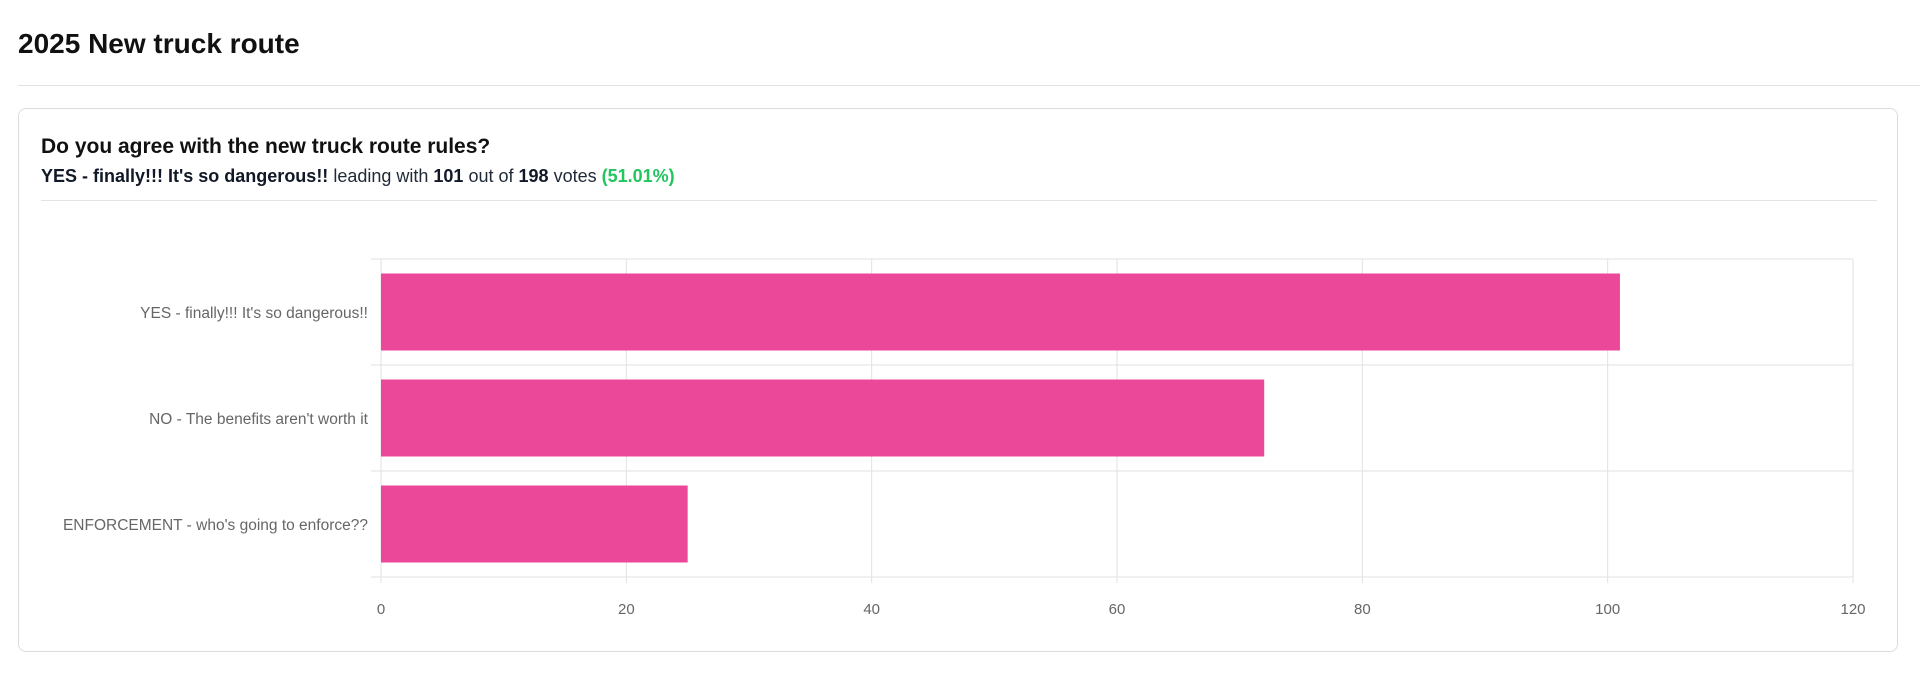 This screenshot has height=689, width=1920. Describe the element at coordinates (1362, 609) in the screenshot. I see `x-tick-label-80: 80` at that location.